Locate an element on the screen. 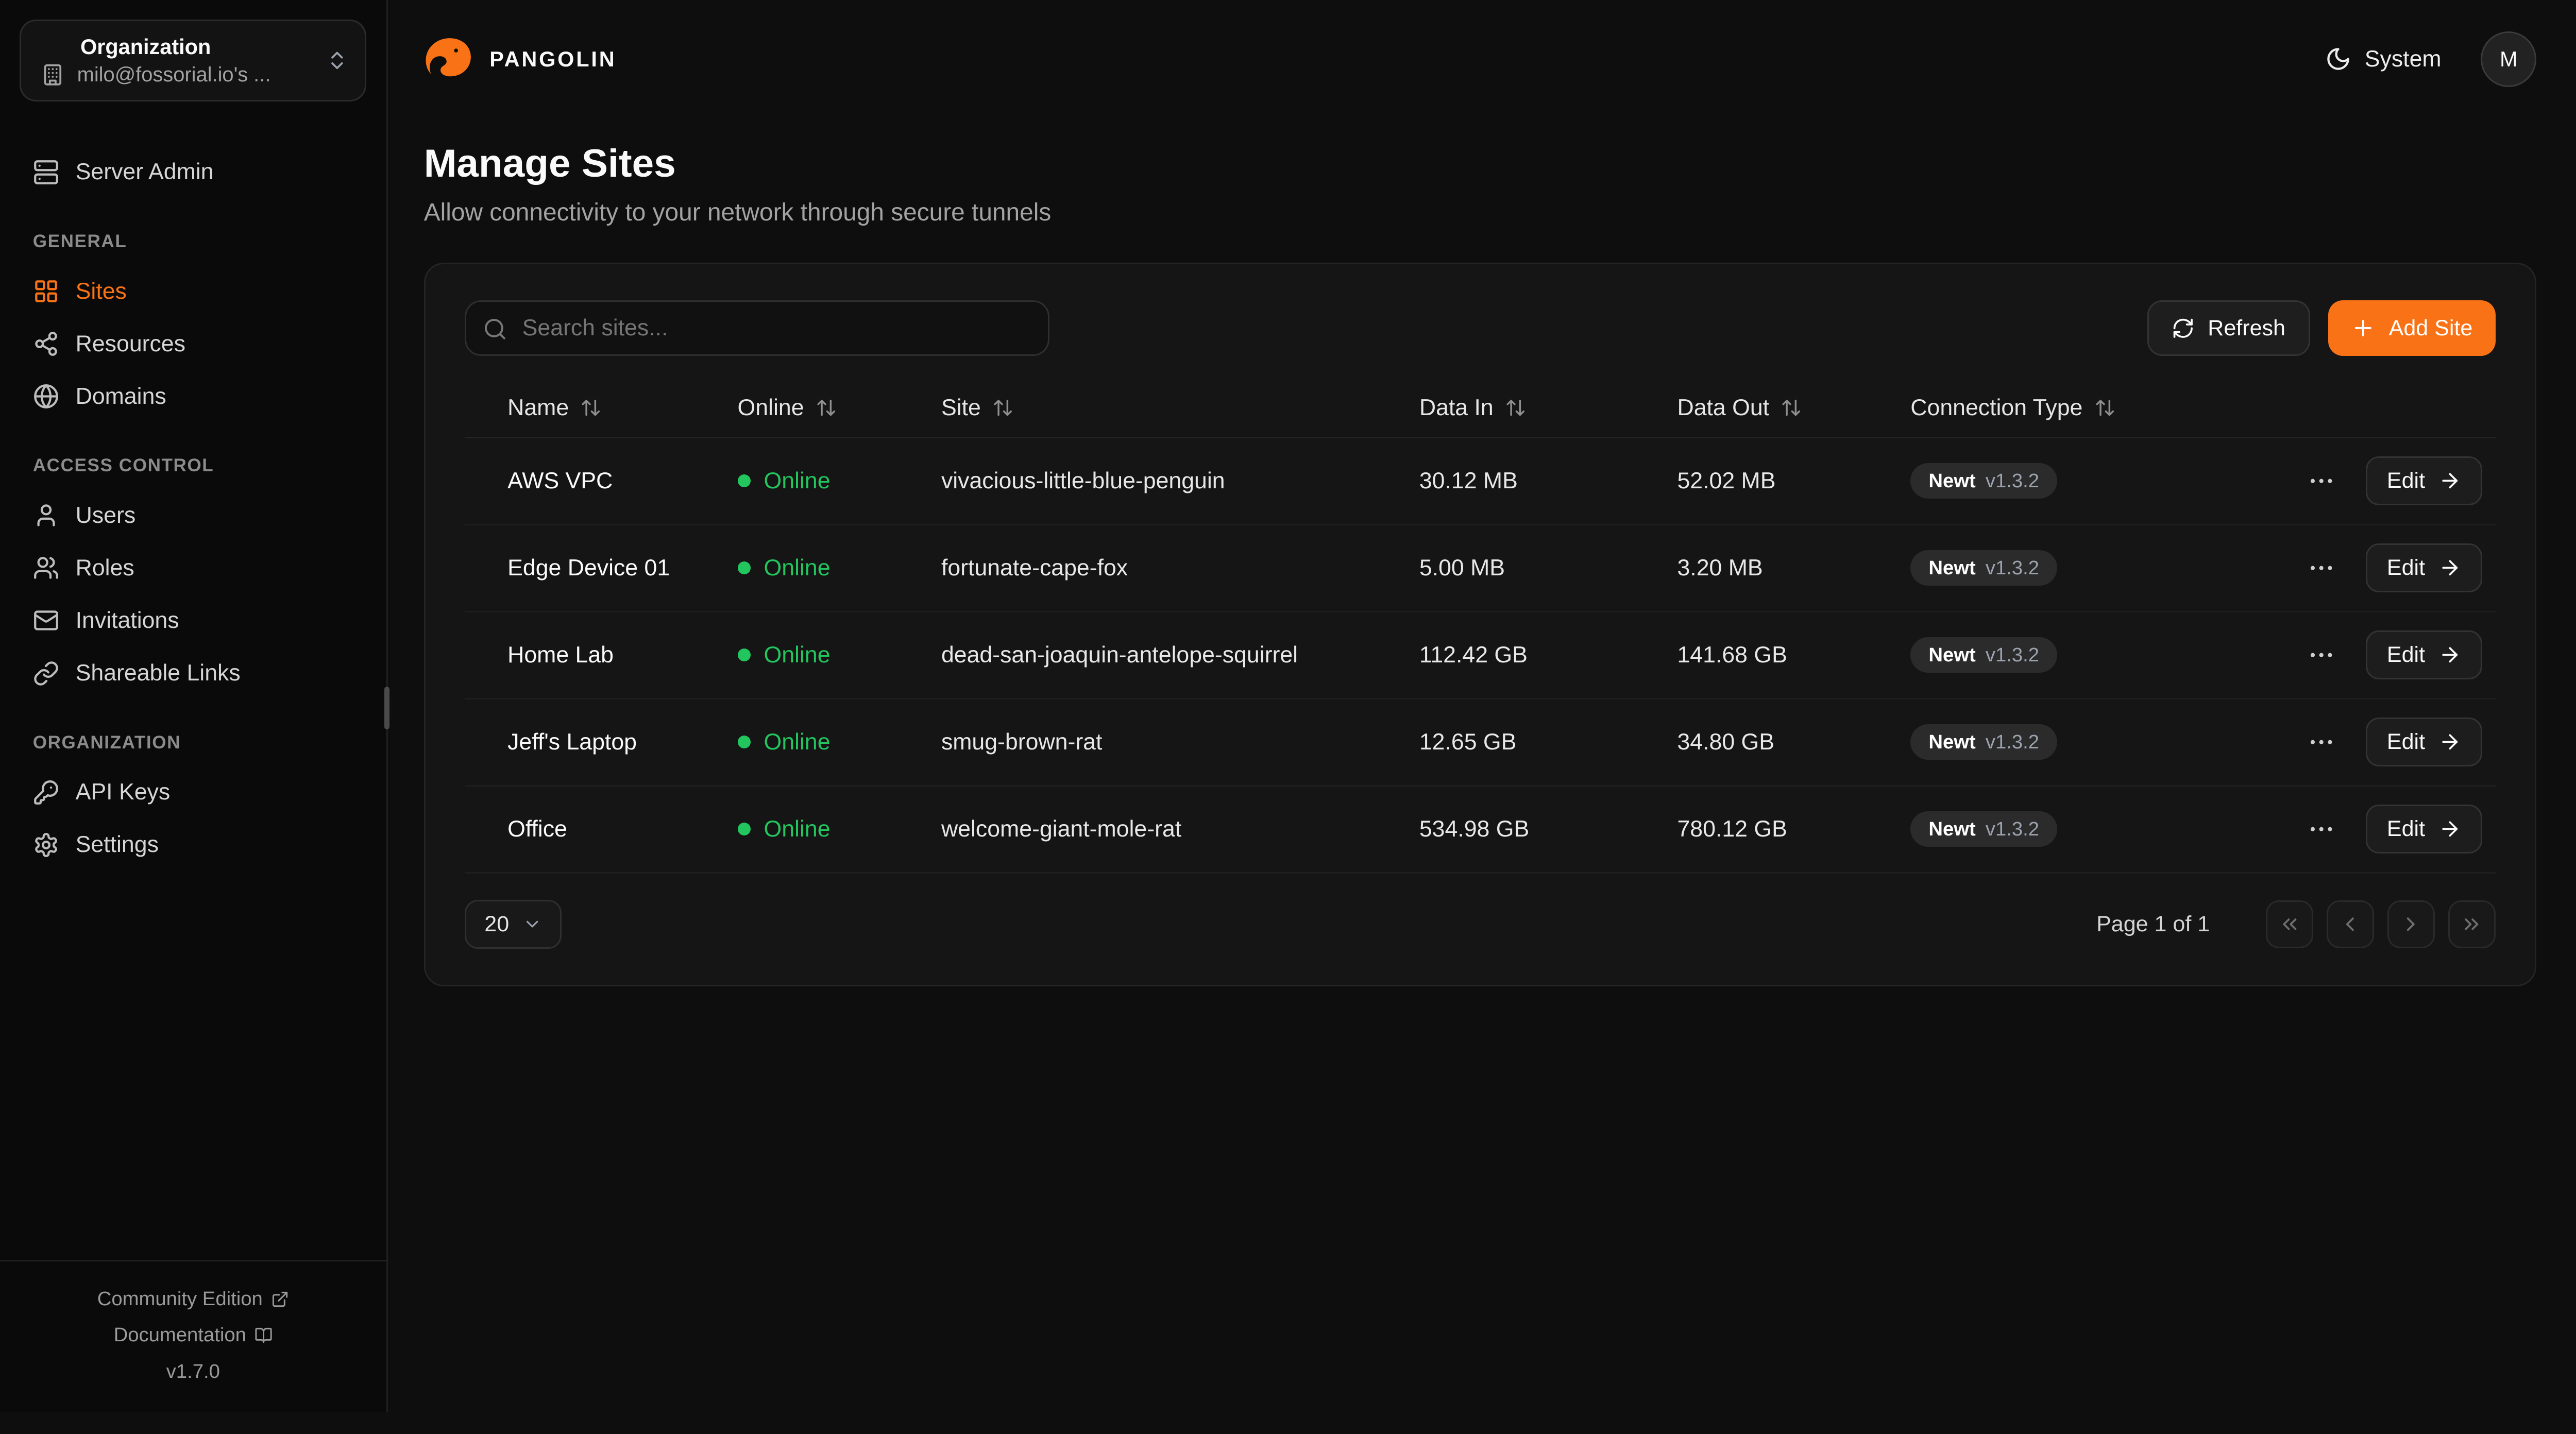 This screenshot has width=2576, height=1434. column-header-connection-type: Connection Type is located at coordinates (2012, 408).